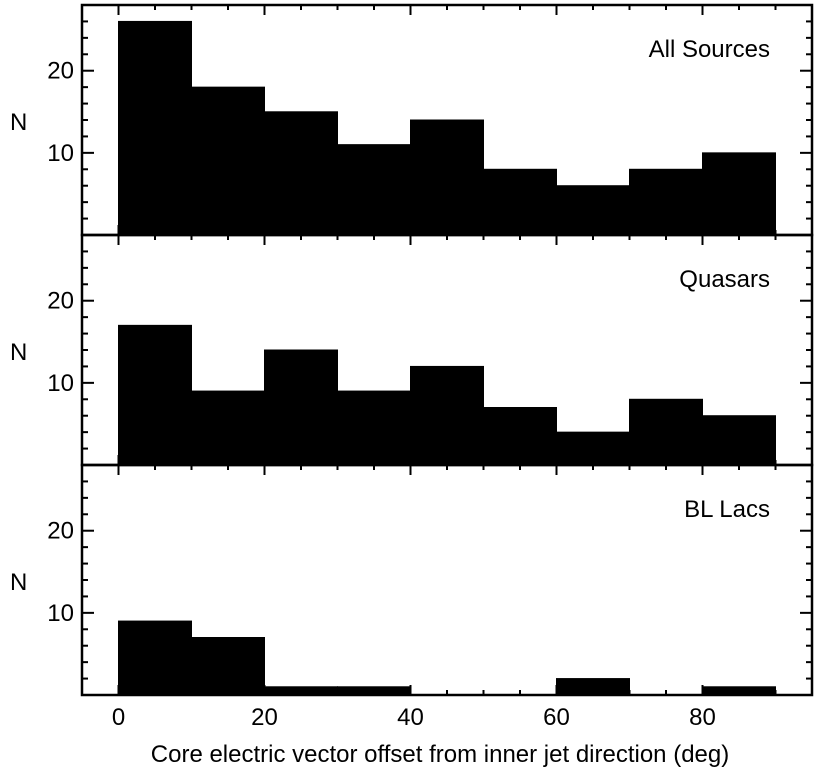  Describe the element at coordinates (727, 509) in the screenshot. I see `panel-label: BL Lacs` at that location.